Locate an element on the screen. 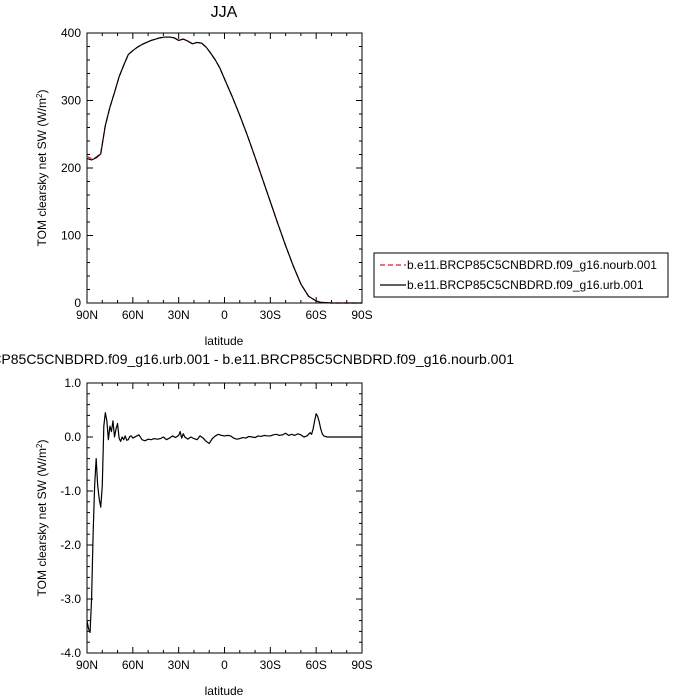 The width and height of the screenshot is (700, 700). top-x-axis-label: latitude is located at coordinates (224, 341).